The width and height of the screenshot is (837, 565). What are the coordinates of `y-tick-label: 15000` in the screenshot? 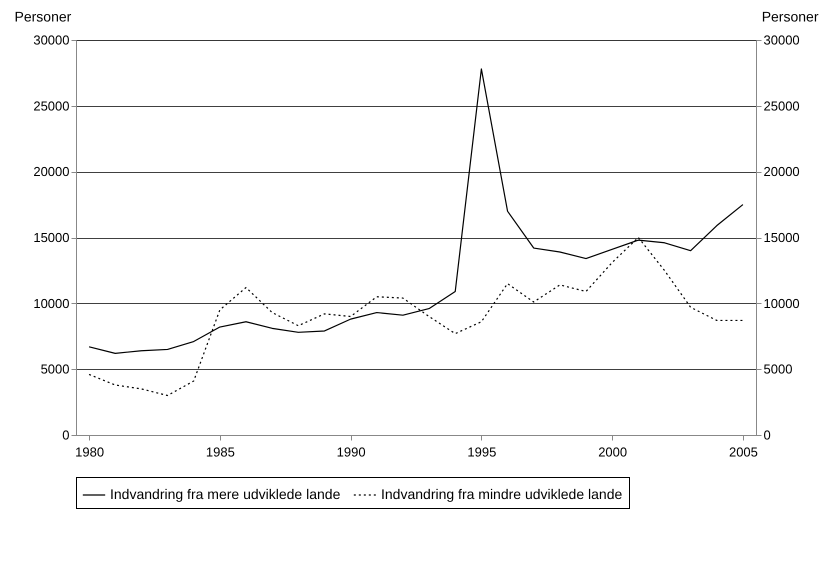 It's located at (51, 237).